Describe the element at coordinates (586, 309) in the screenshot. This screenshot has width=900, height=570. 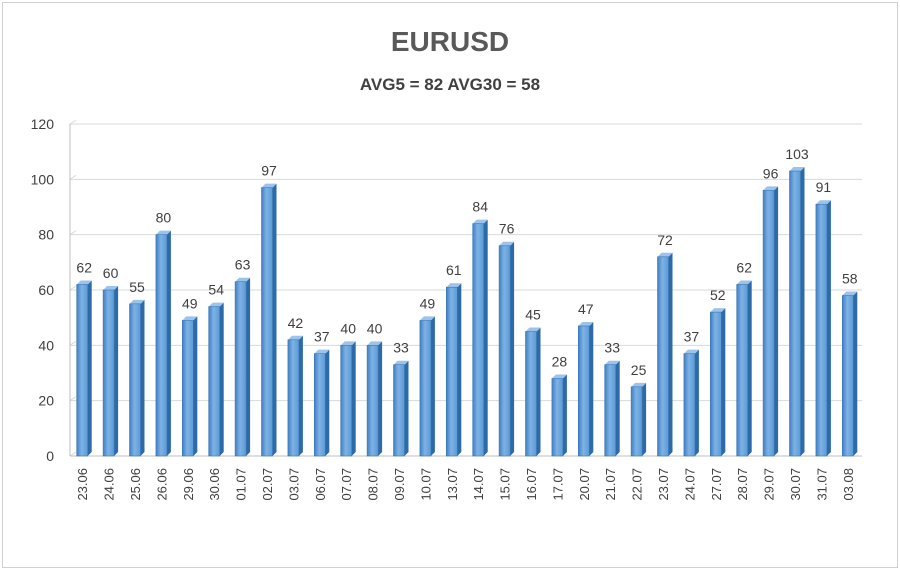
I see `data-label: 47` at that location.